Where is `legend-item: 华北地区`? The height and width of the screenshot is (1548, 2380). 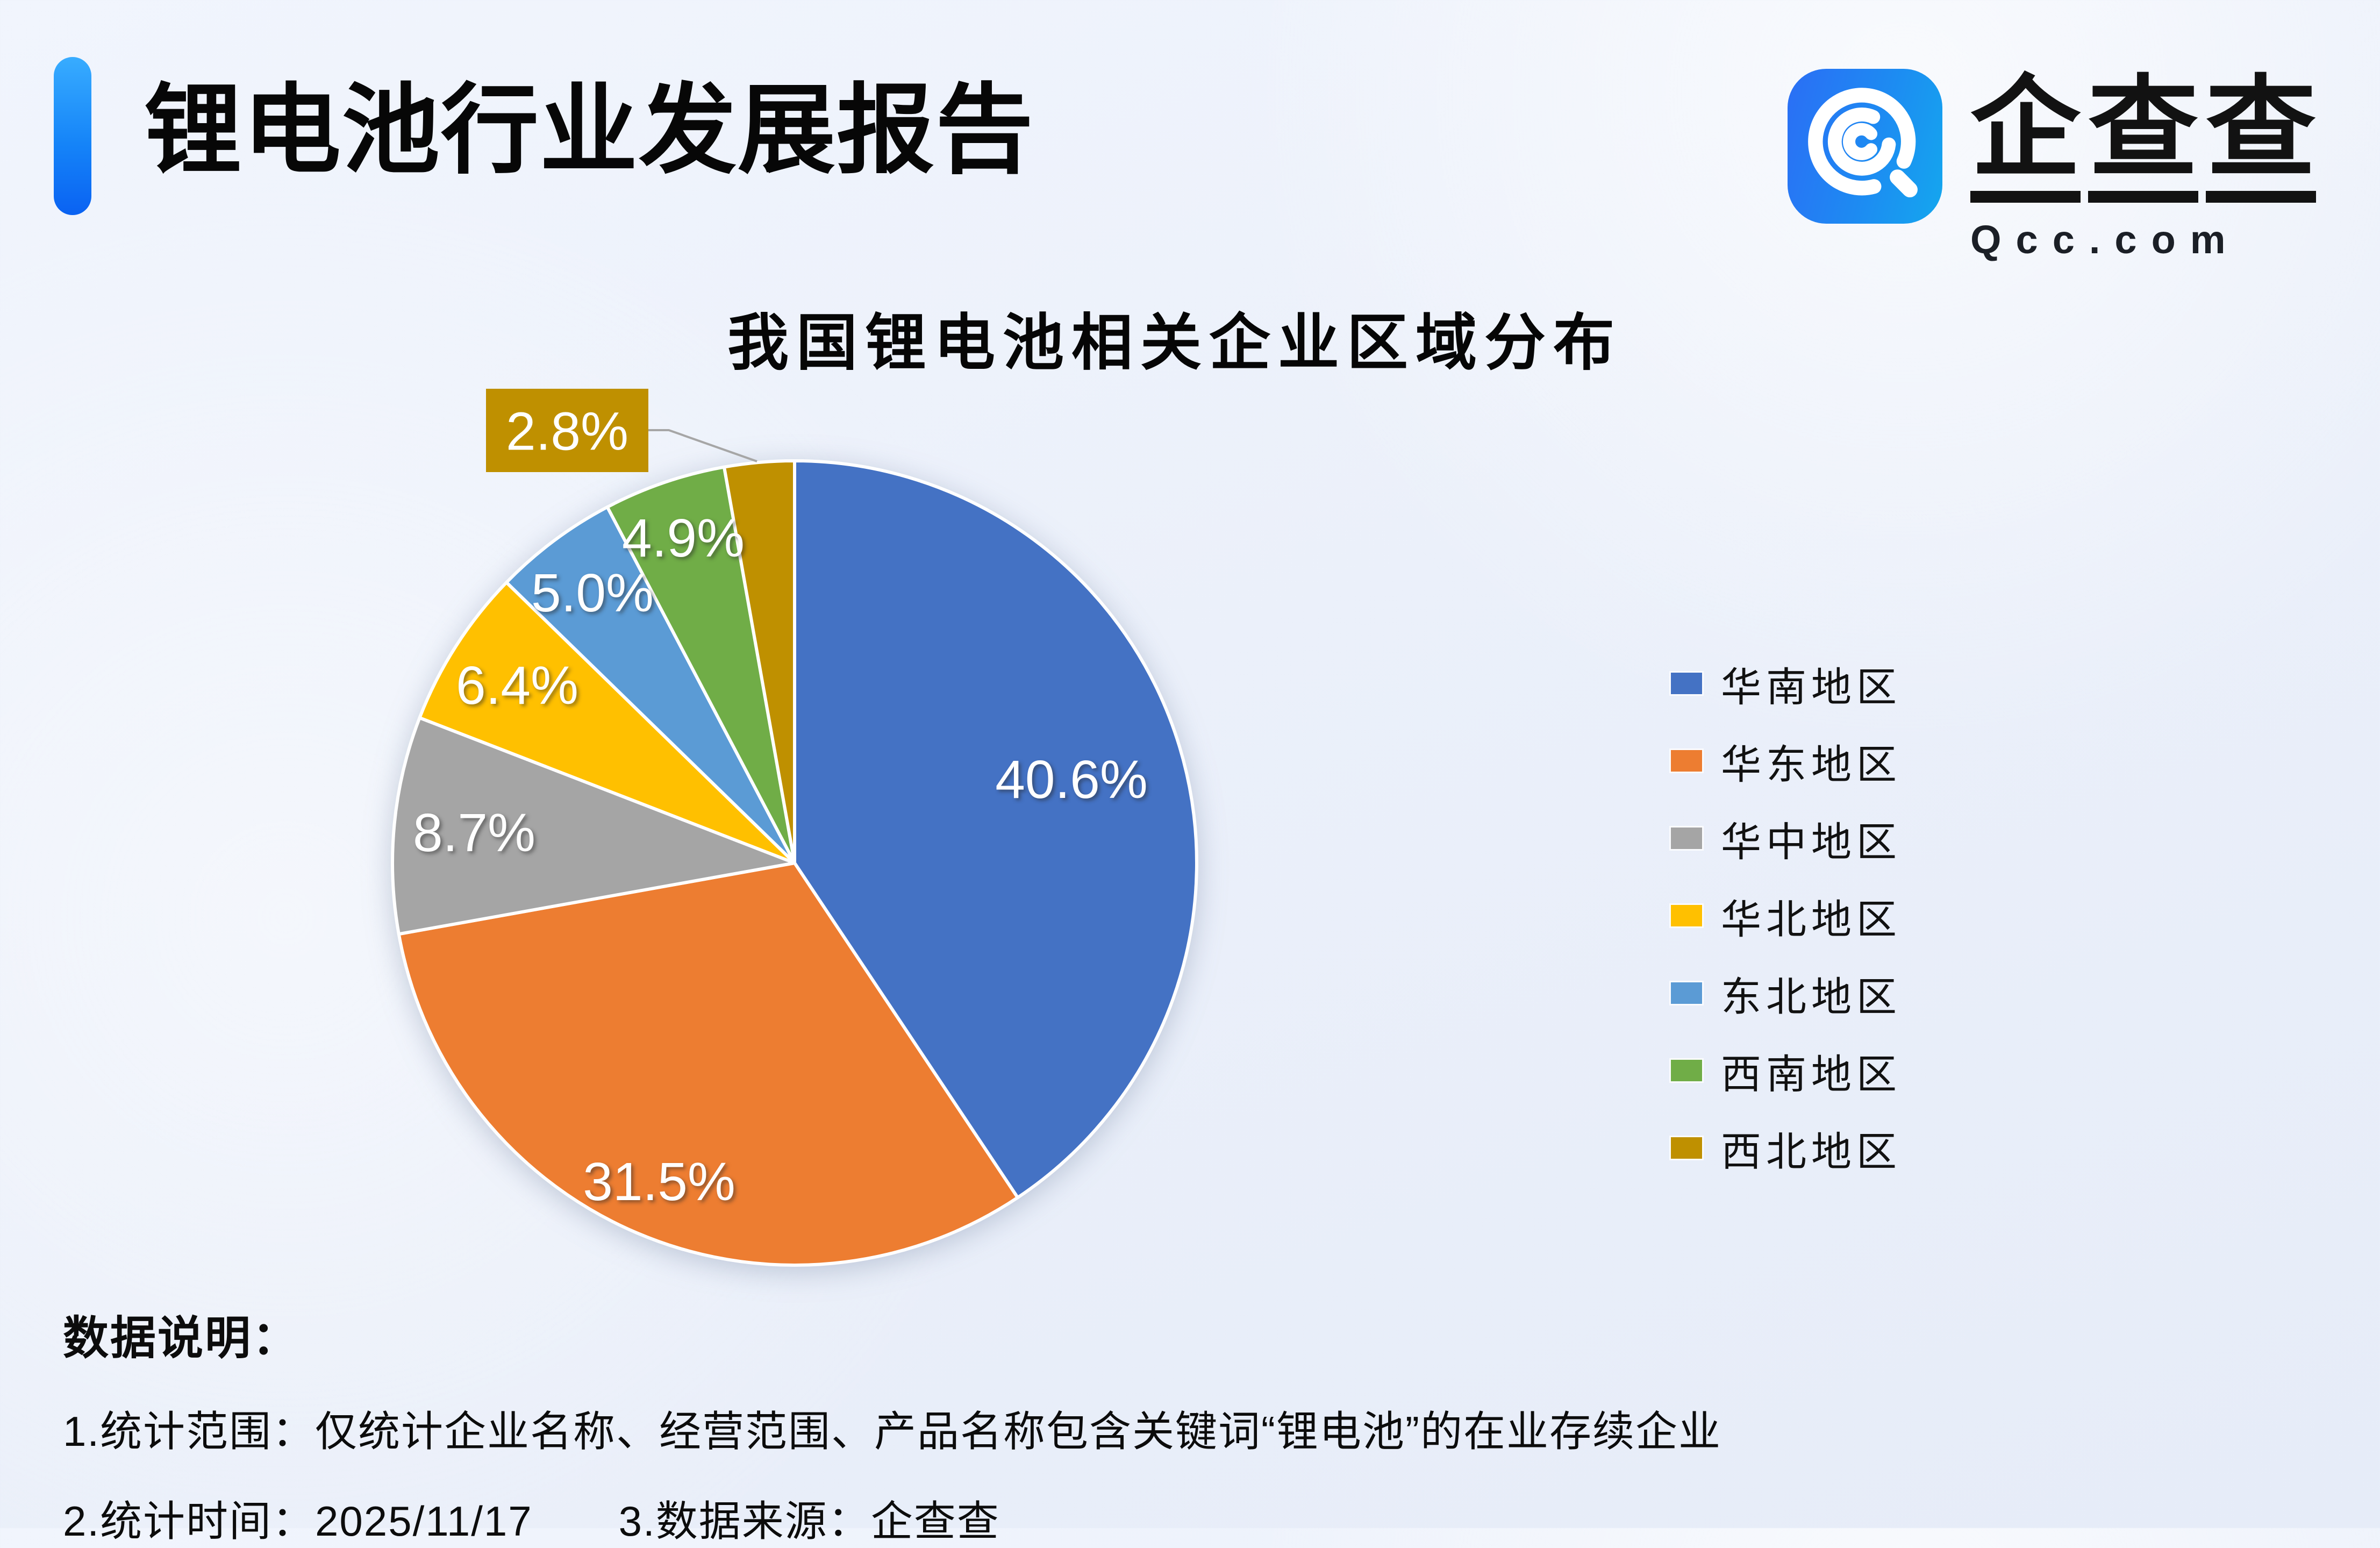 legend-item: 华北地区 is located at coordinates (1785, 918).